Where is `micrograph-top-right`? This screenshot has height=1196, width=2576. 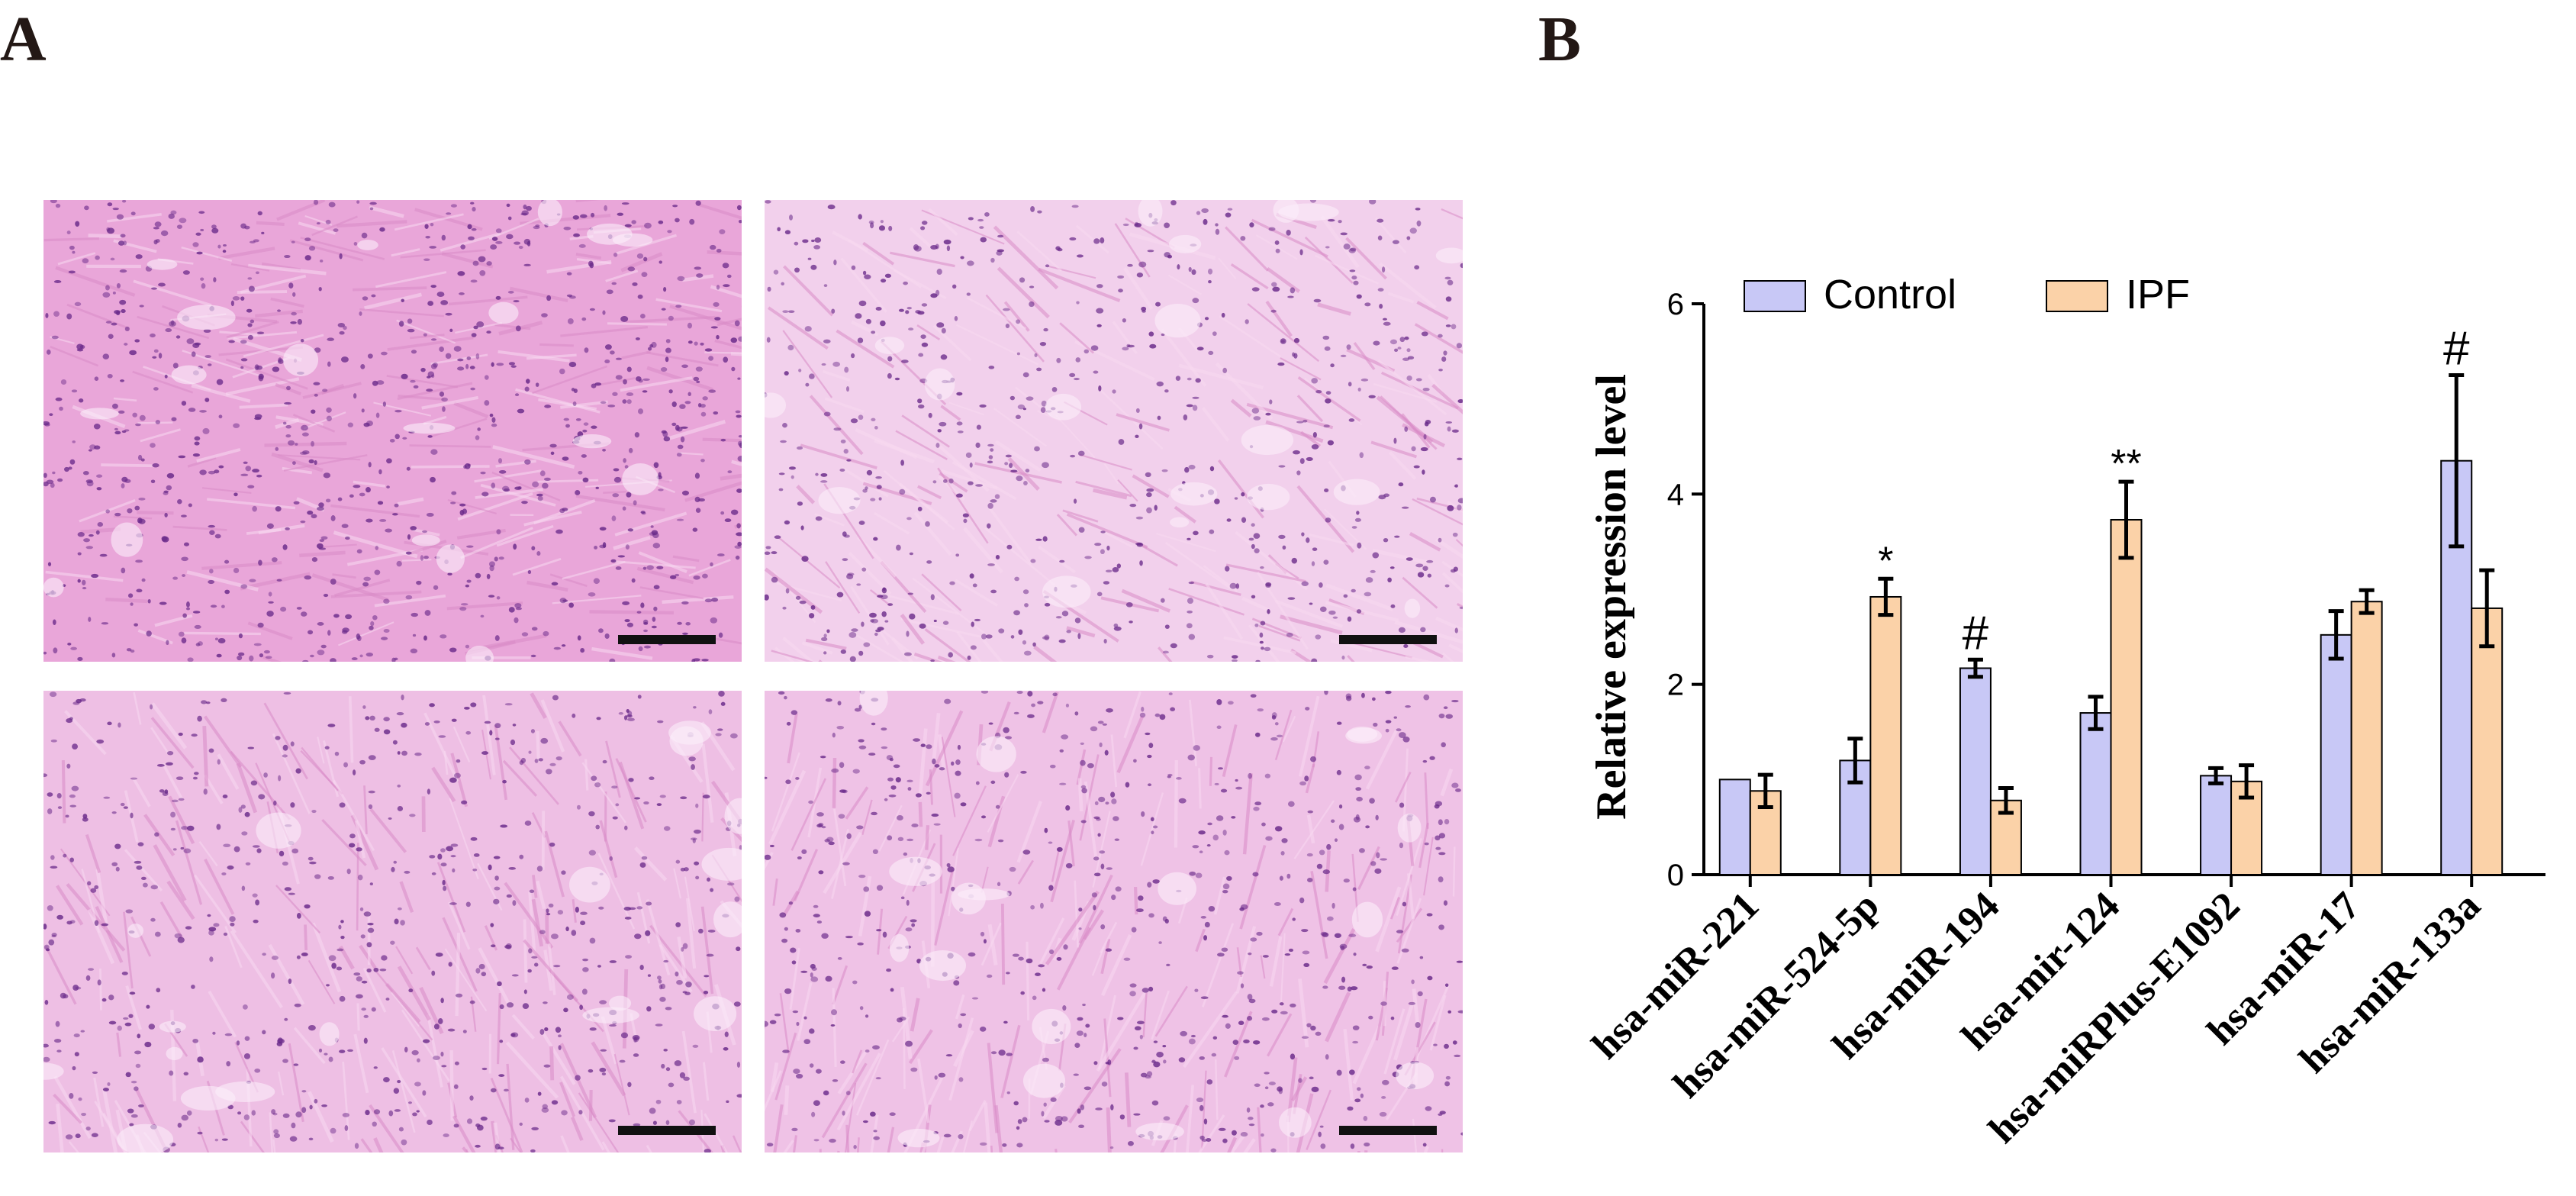
micrograph-top-right is located at coordinates (1114, 431).